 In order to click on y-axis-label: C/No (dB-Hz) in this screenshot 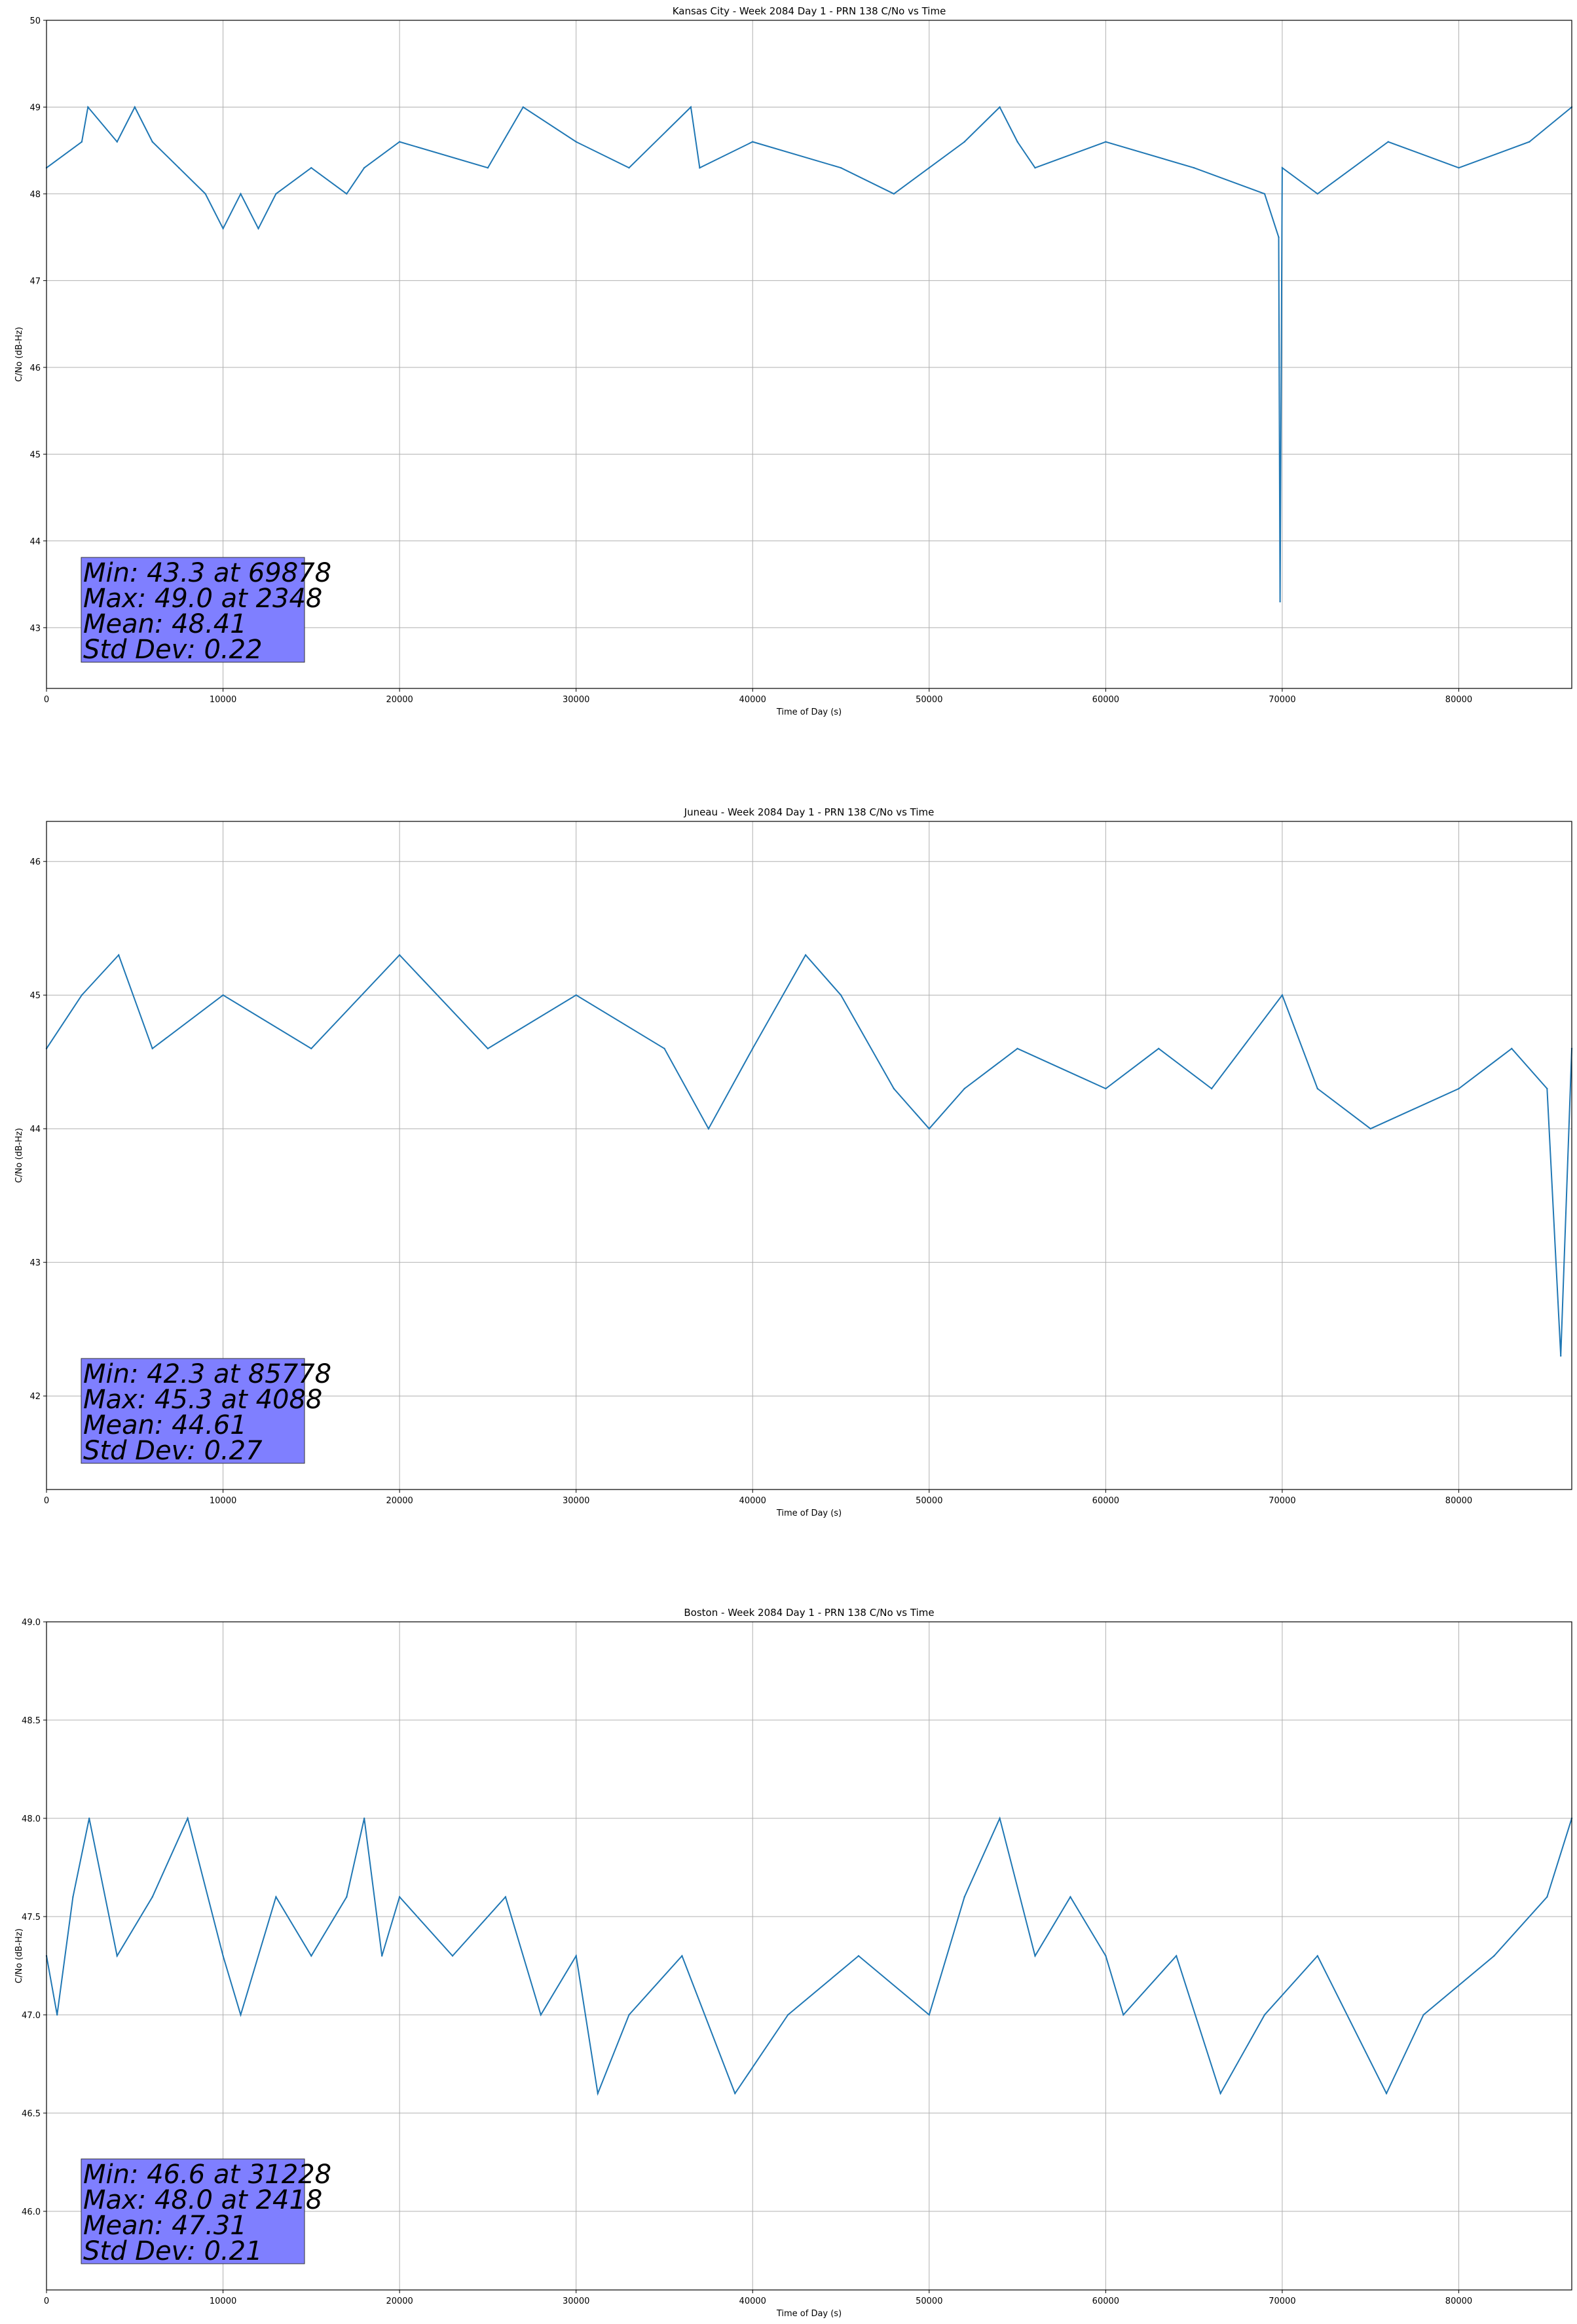, I will do `click(19, 1155)`.